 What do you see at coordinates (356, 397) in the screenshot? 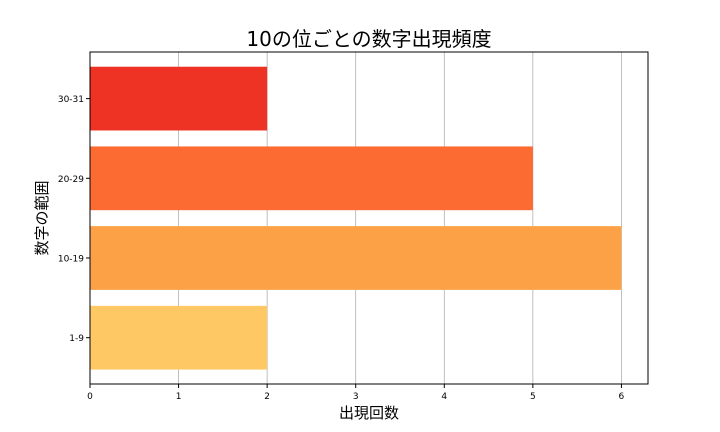
I see `x-tick-label: 3` at bounding box center [356, 397].